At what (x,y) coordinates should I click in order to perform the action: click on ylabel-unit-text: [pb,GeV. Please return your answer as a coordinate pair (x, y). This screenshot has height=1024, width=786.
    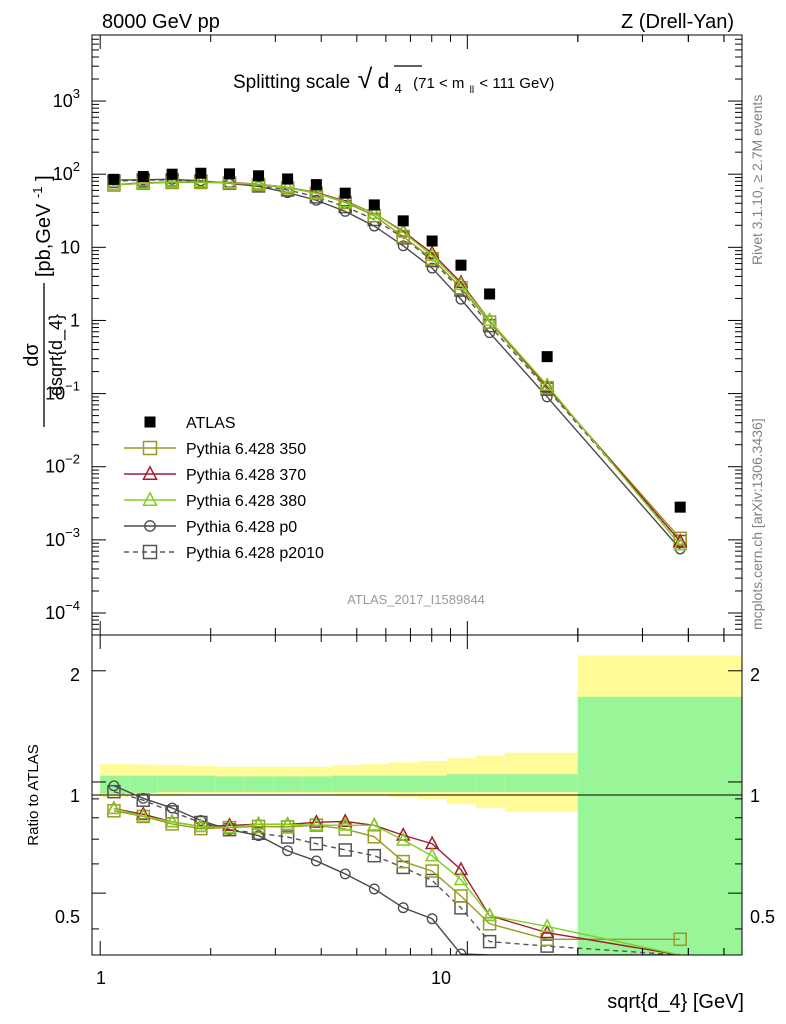
    Looking at the image, I should click on (44, 240).